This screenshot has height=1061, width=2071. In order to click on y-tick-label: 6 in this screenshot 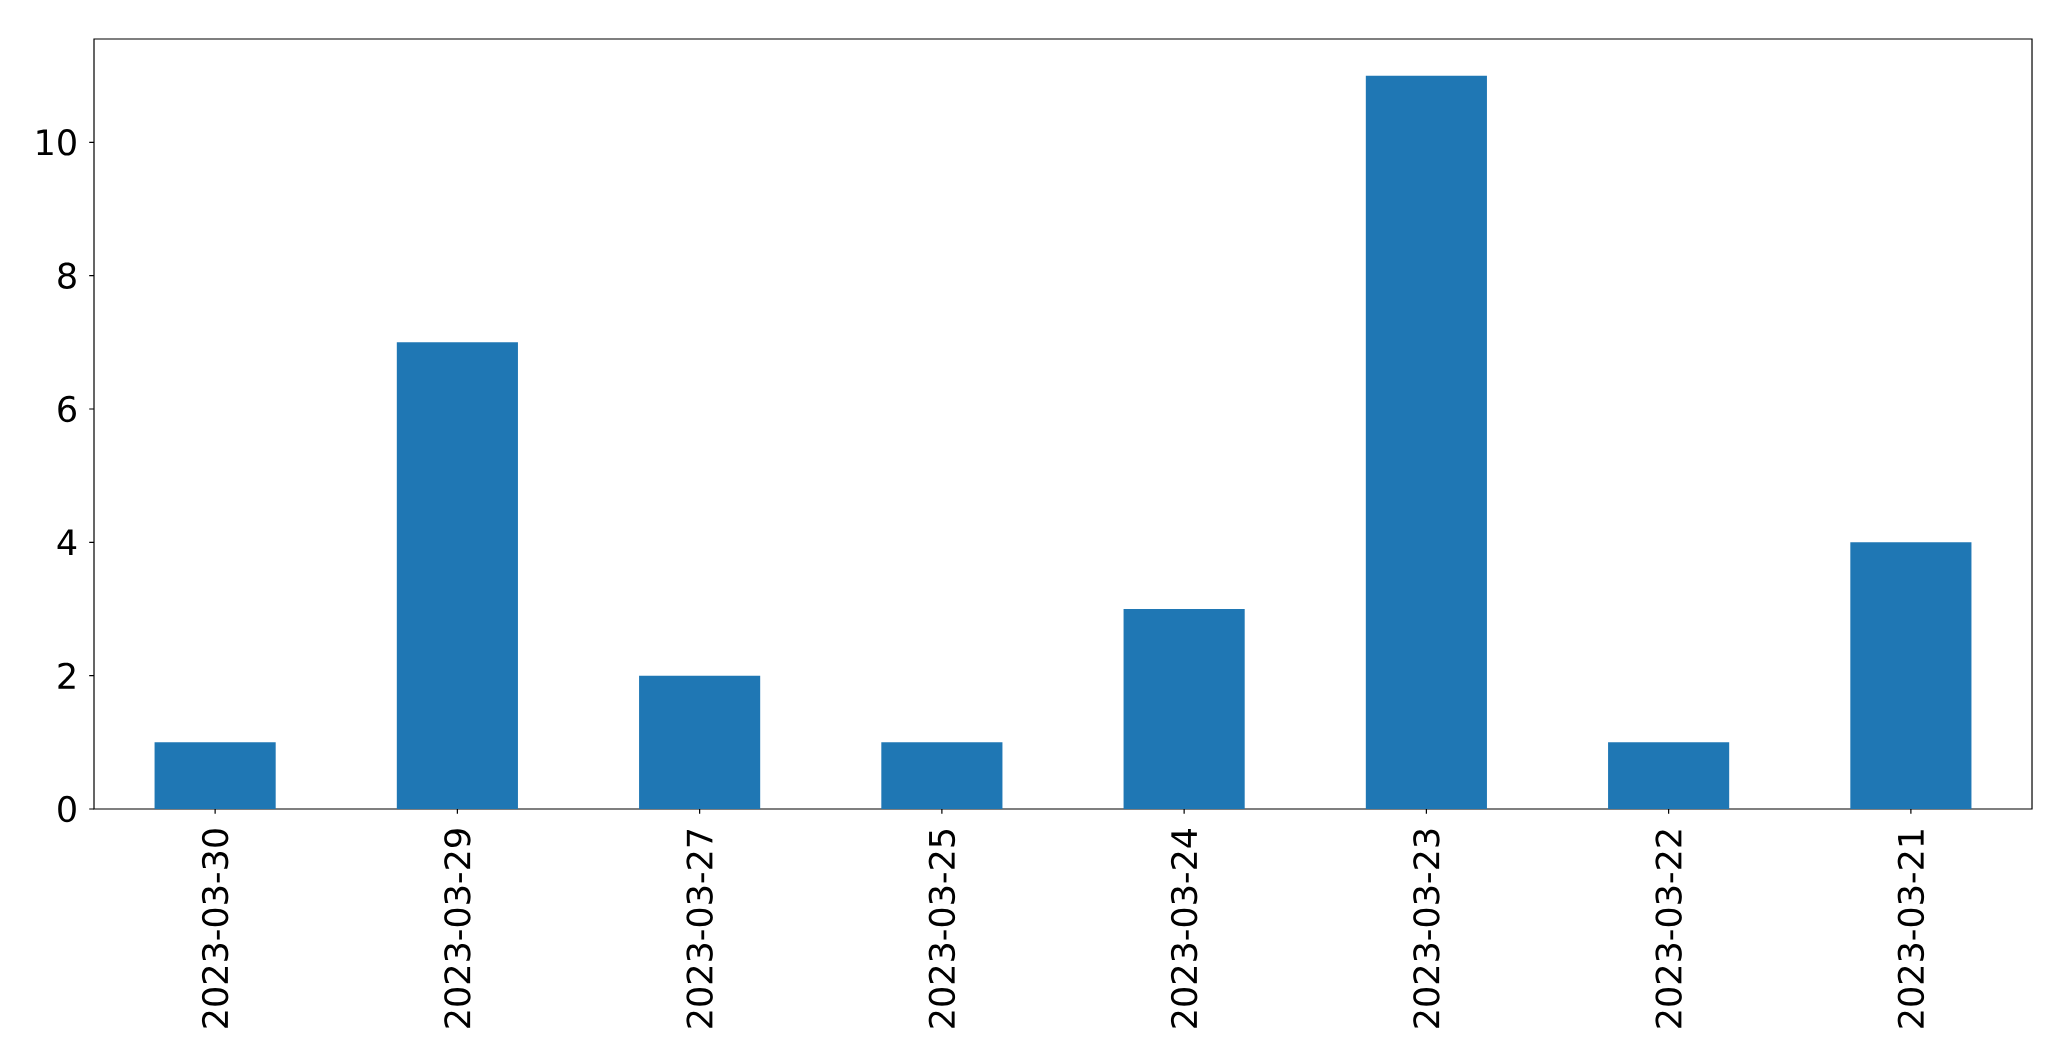, I will do `click(67, 409)`.